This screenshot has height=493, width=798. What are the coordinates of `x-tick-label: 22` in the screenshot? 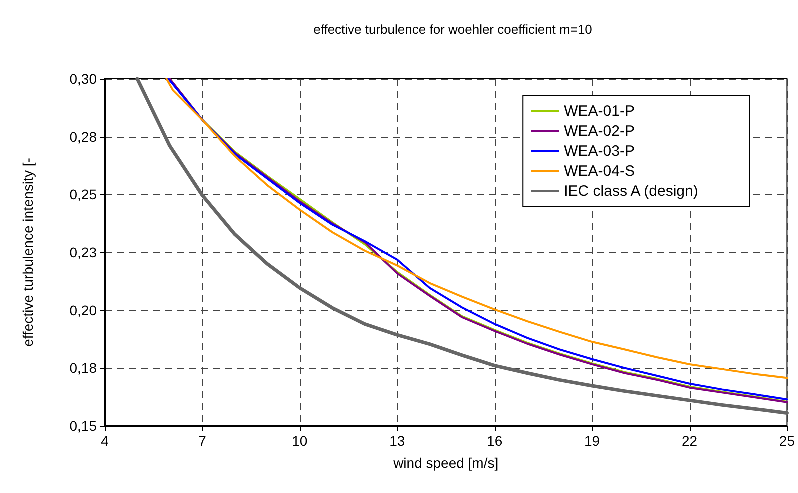 It's located at (690, 441).